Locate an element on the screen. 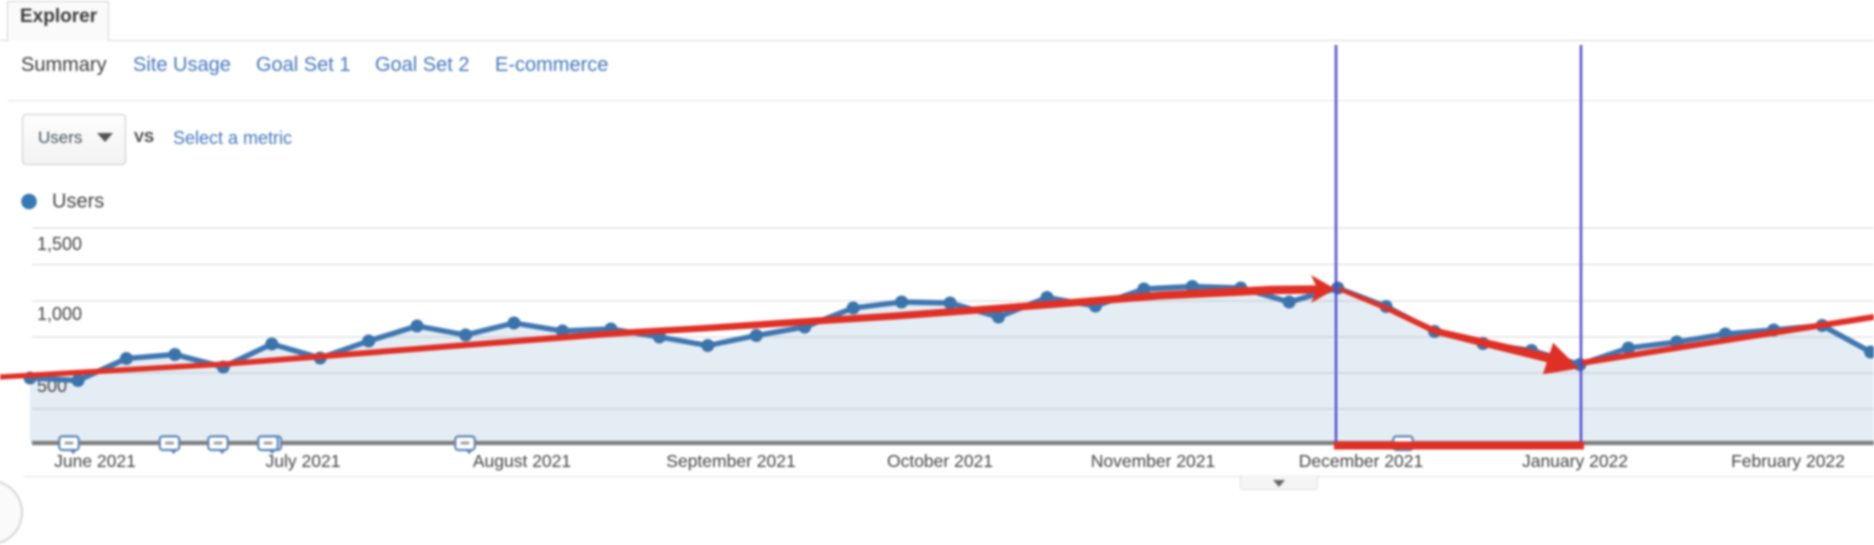  svg-text: November 2021 is located at coordinates (1153, 461).